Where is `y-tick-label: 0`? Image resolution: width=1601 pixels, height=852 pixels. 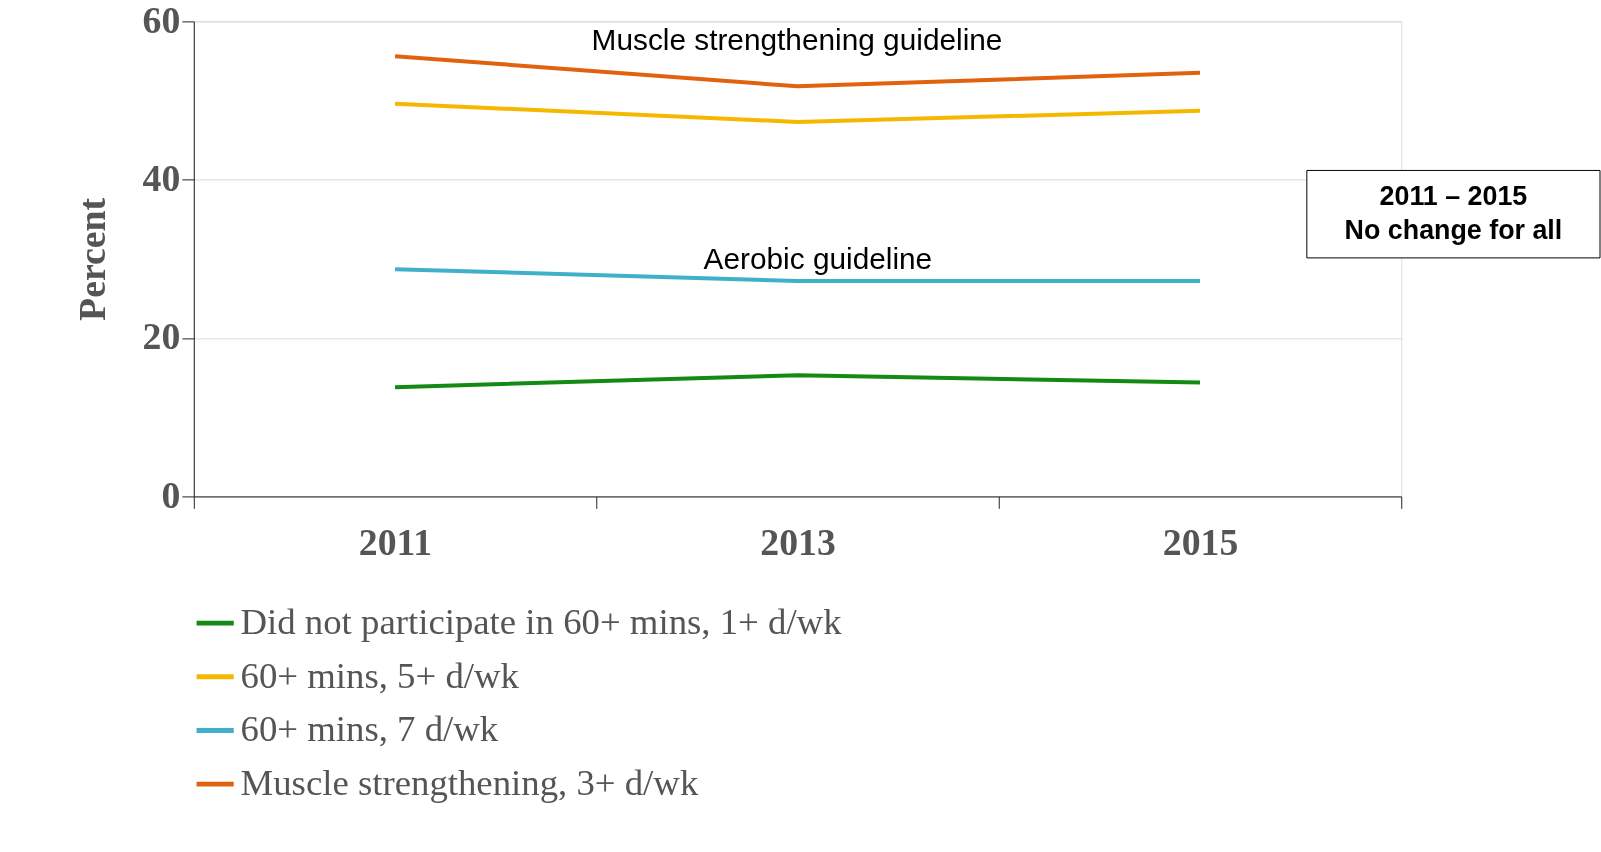 y-tick-label: 0 is located at coordinates (171, 494).